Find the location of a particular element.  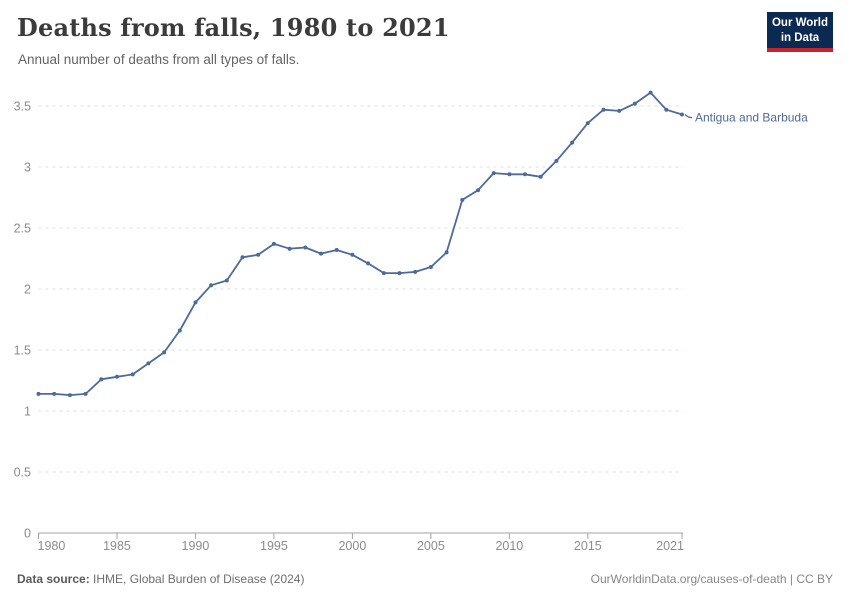

series-label: Antigua and Barbuda is located at coordinates (751, 118).